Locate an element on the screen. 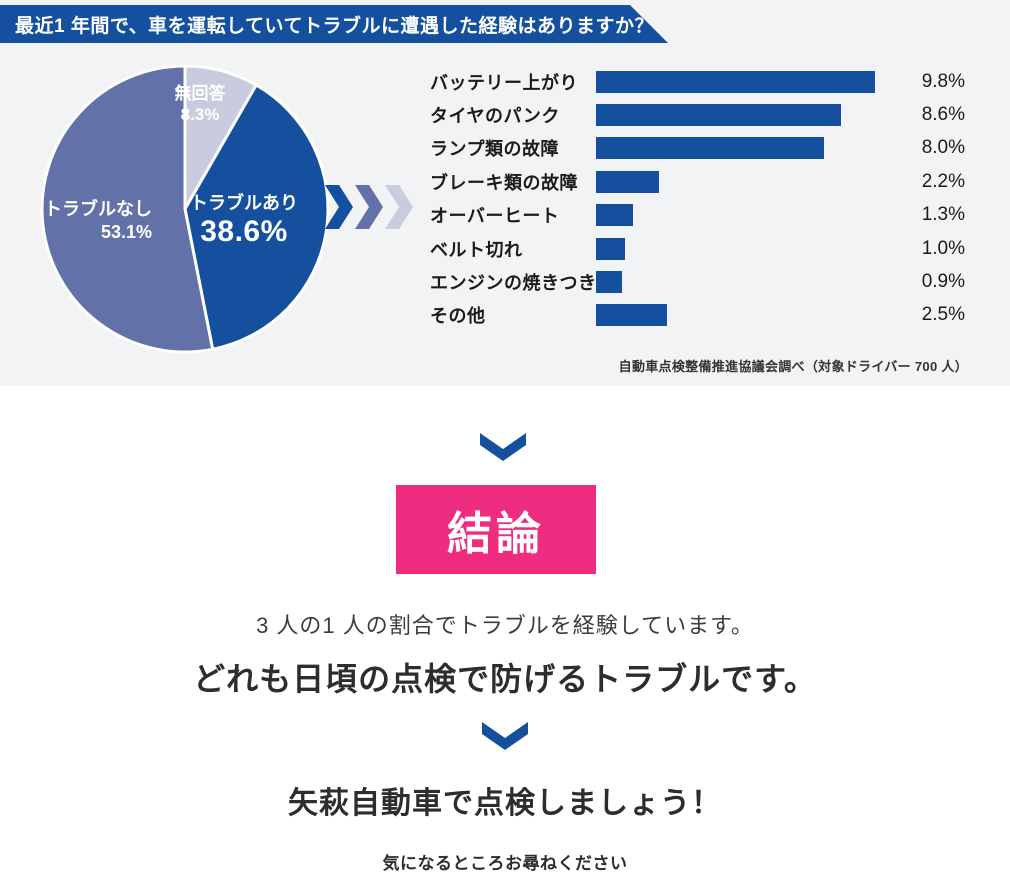  conclusion-line2: どれも日頃の点検で防げるトラブルです。 is located at coordinates (505, 679).